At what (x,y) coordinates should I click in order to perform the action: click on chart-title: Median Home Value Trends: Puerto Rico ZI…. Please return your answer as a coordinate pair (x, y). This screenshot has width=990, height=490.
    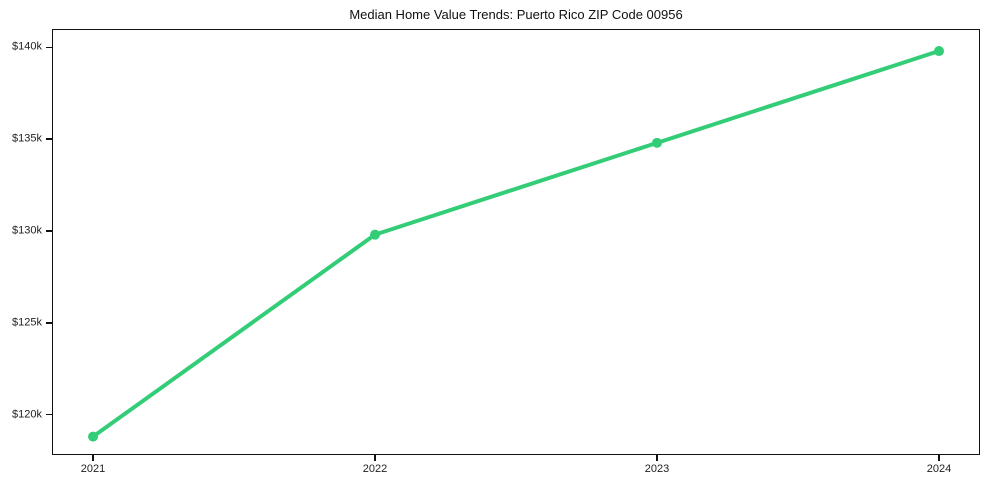
    Looking at the image, I should click on (516, 14).